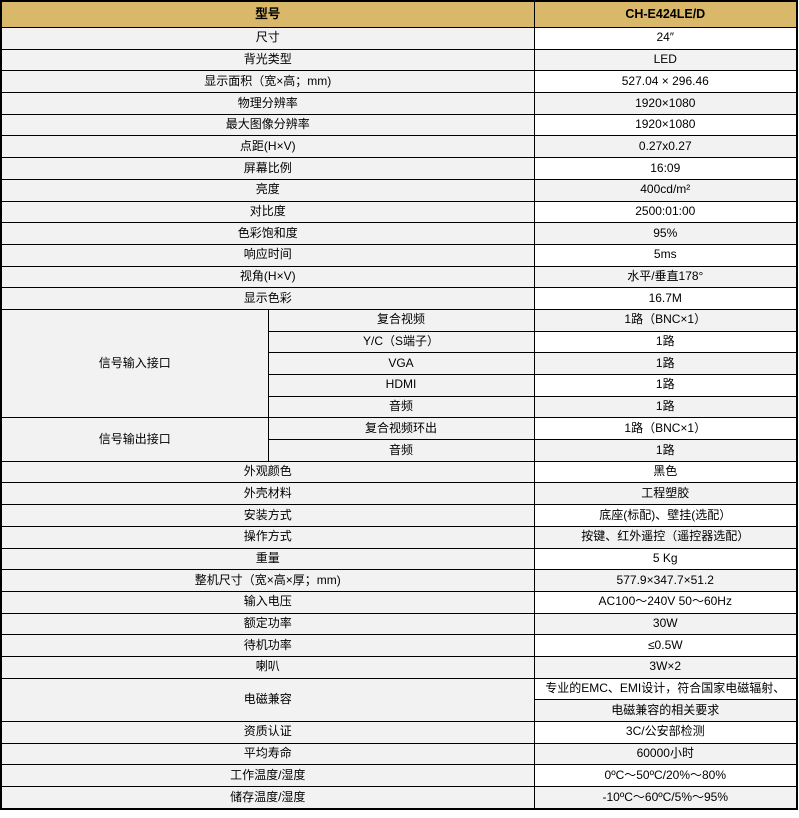 The image size is (799, 818). I want to click on row-display-area: 显示面积（宽×高；mm) 527.04 × 296.46, so click(399, 82).